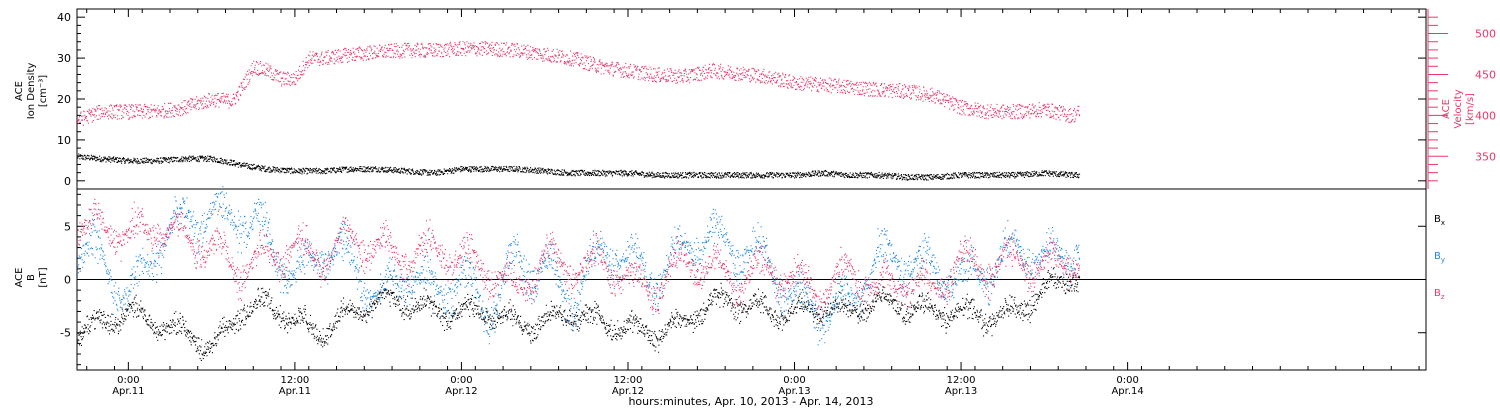  What do you see at coordinates (1446, 109) in the screenshot?
I see `top-right-axis-title-line: ACE` at bounding box center [1446, 109].